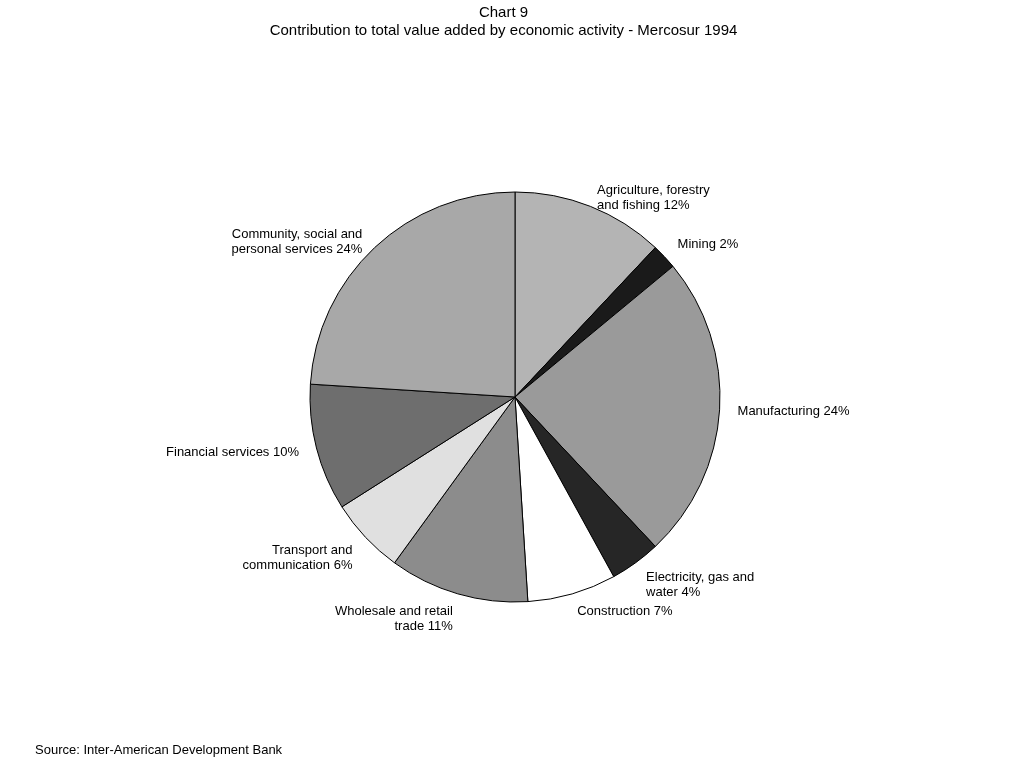 Image resolution: width=1017 pixels, height=778 pixels. What do you see at coordinates (394, 618) in the screenshot?
I see `slice-label: Wholesale and retail trade 11%` at bounding box center [394, 618].